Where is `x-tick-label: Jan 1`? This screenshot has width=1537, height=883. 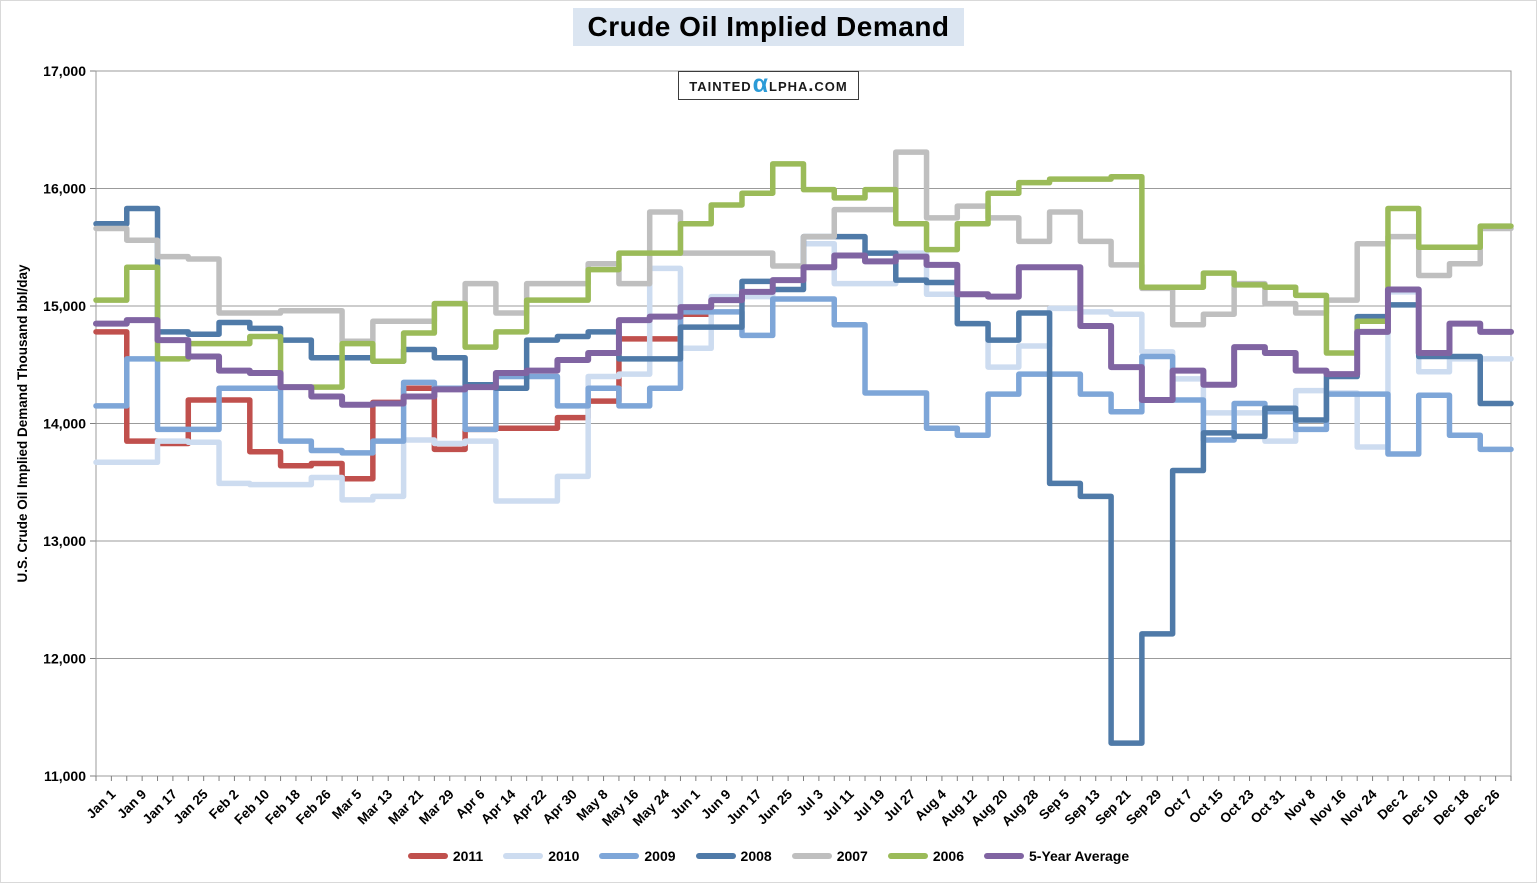
x-tick-label: Jan 1 is located at coordinates (100, 803).